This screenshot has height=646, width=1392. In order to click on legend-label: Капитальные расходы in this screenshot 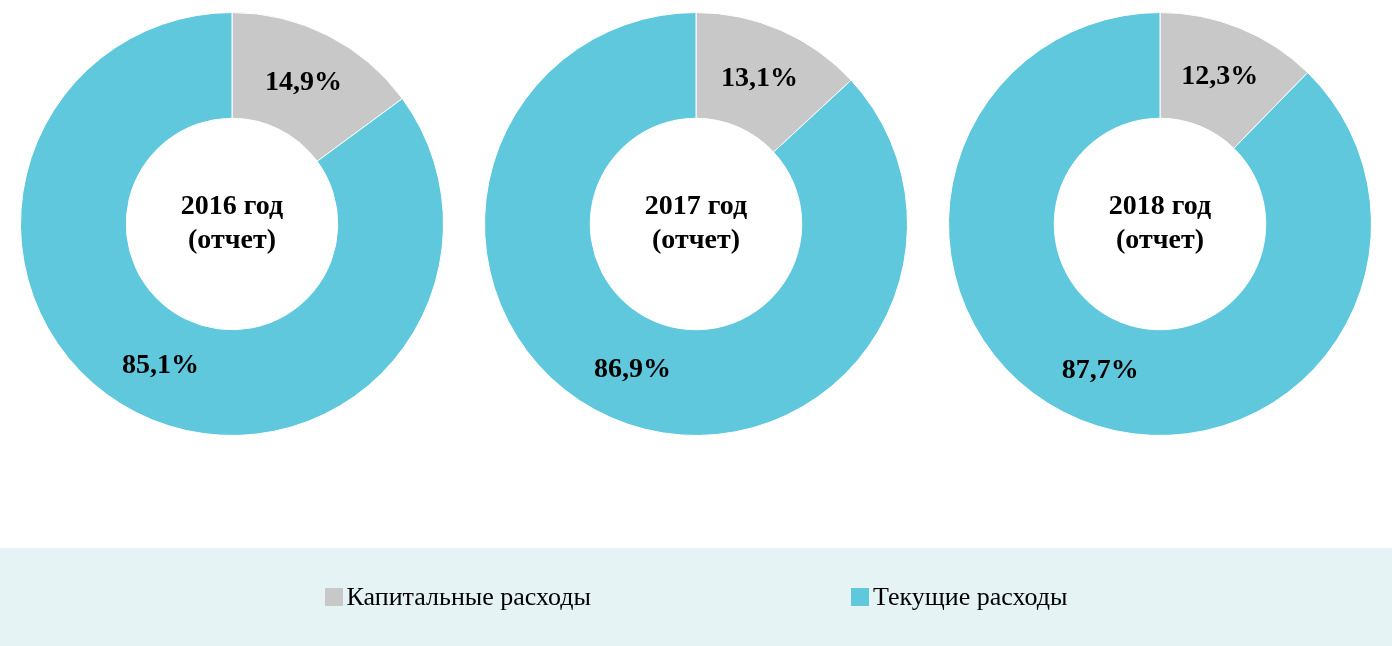, I will do `click(469, 597)`.